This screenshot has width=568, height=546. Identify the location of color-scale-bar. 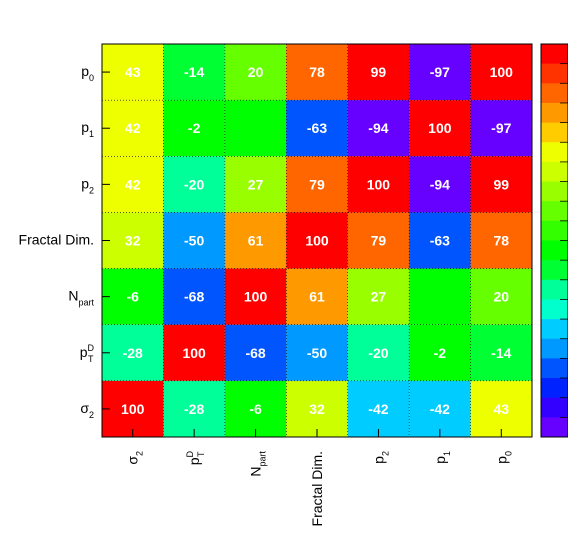
(554, 240).